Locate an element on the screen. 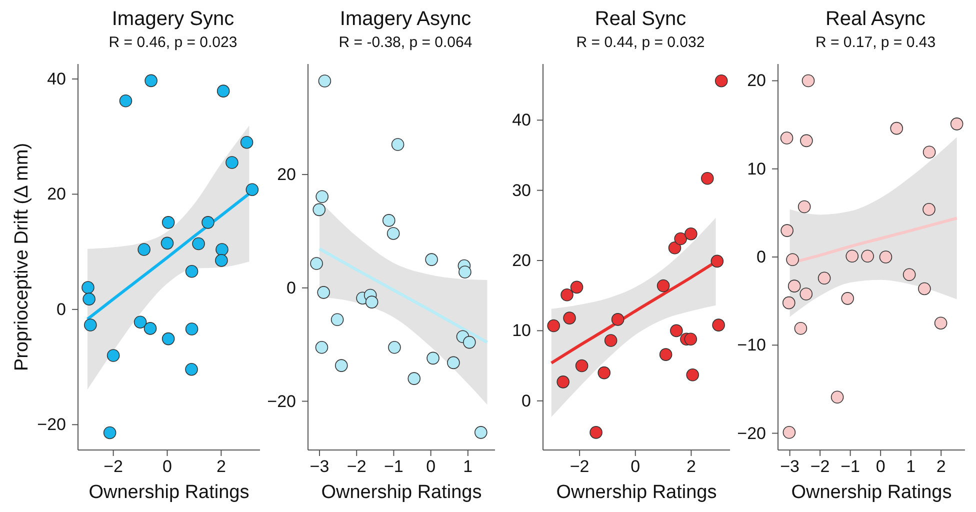  chart-title: Real Async is located at coordinates (875, 20).